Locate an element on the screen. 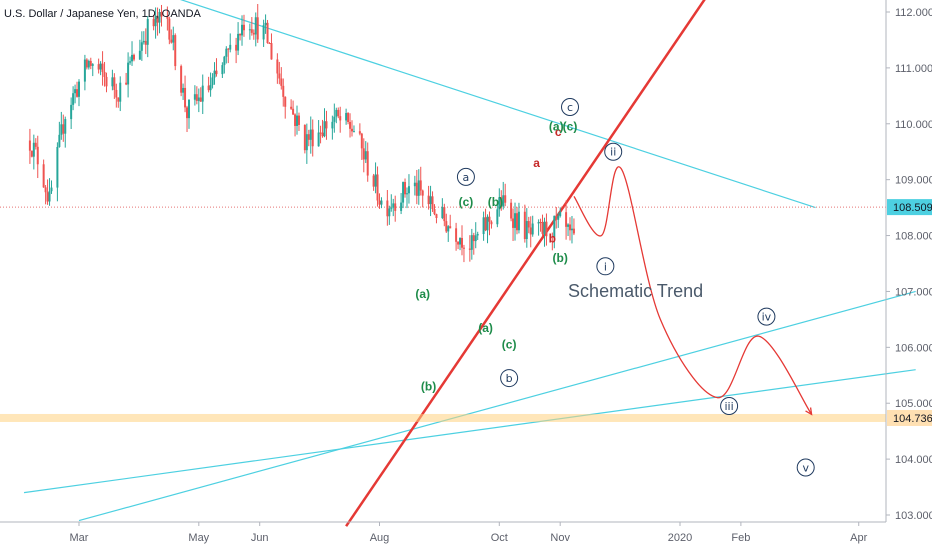 This screenshot has height=550, width=932. support-zone-band is located at coordinates (443, 417).